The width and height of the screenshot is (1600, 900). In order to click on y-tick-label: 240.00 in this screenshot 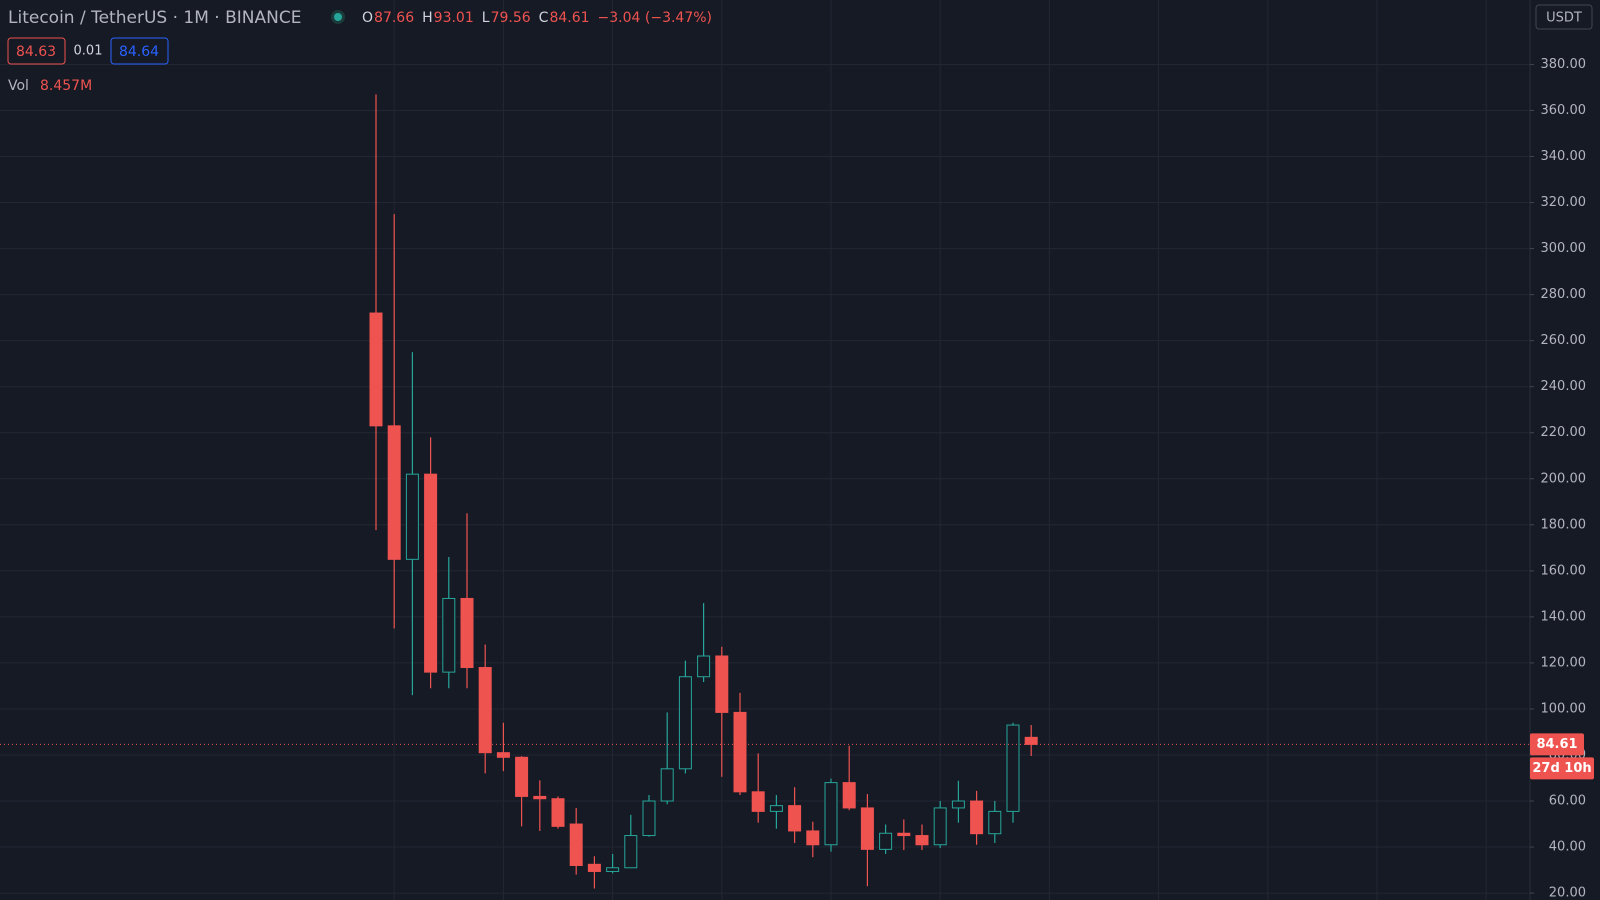, I will do `click(1564, 386)`.